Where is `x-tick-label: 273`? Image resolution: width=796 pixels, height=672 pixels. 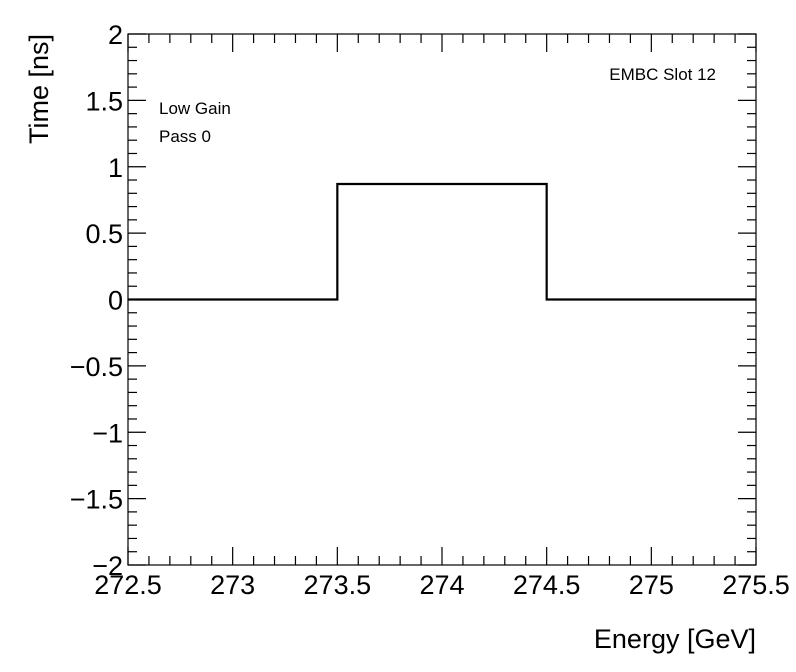
x-tick-label: 273 is located at coordinates (232, 585).